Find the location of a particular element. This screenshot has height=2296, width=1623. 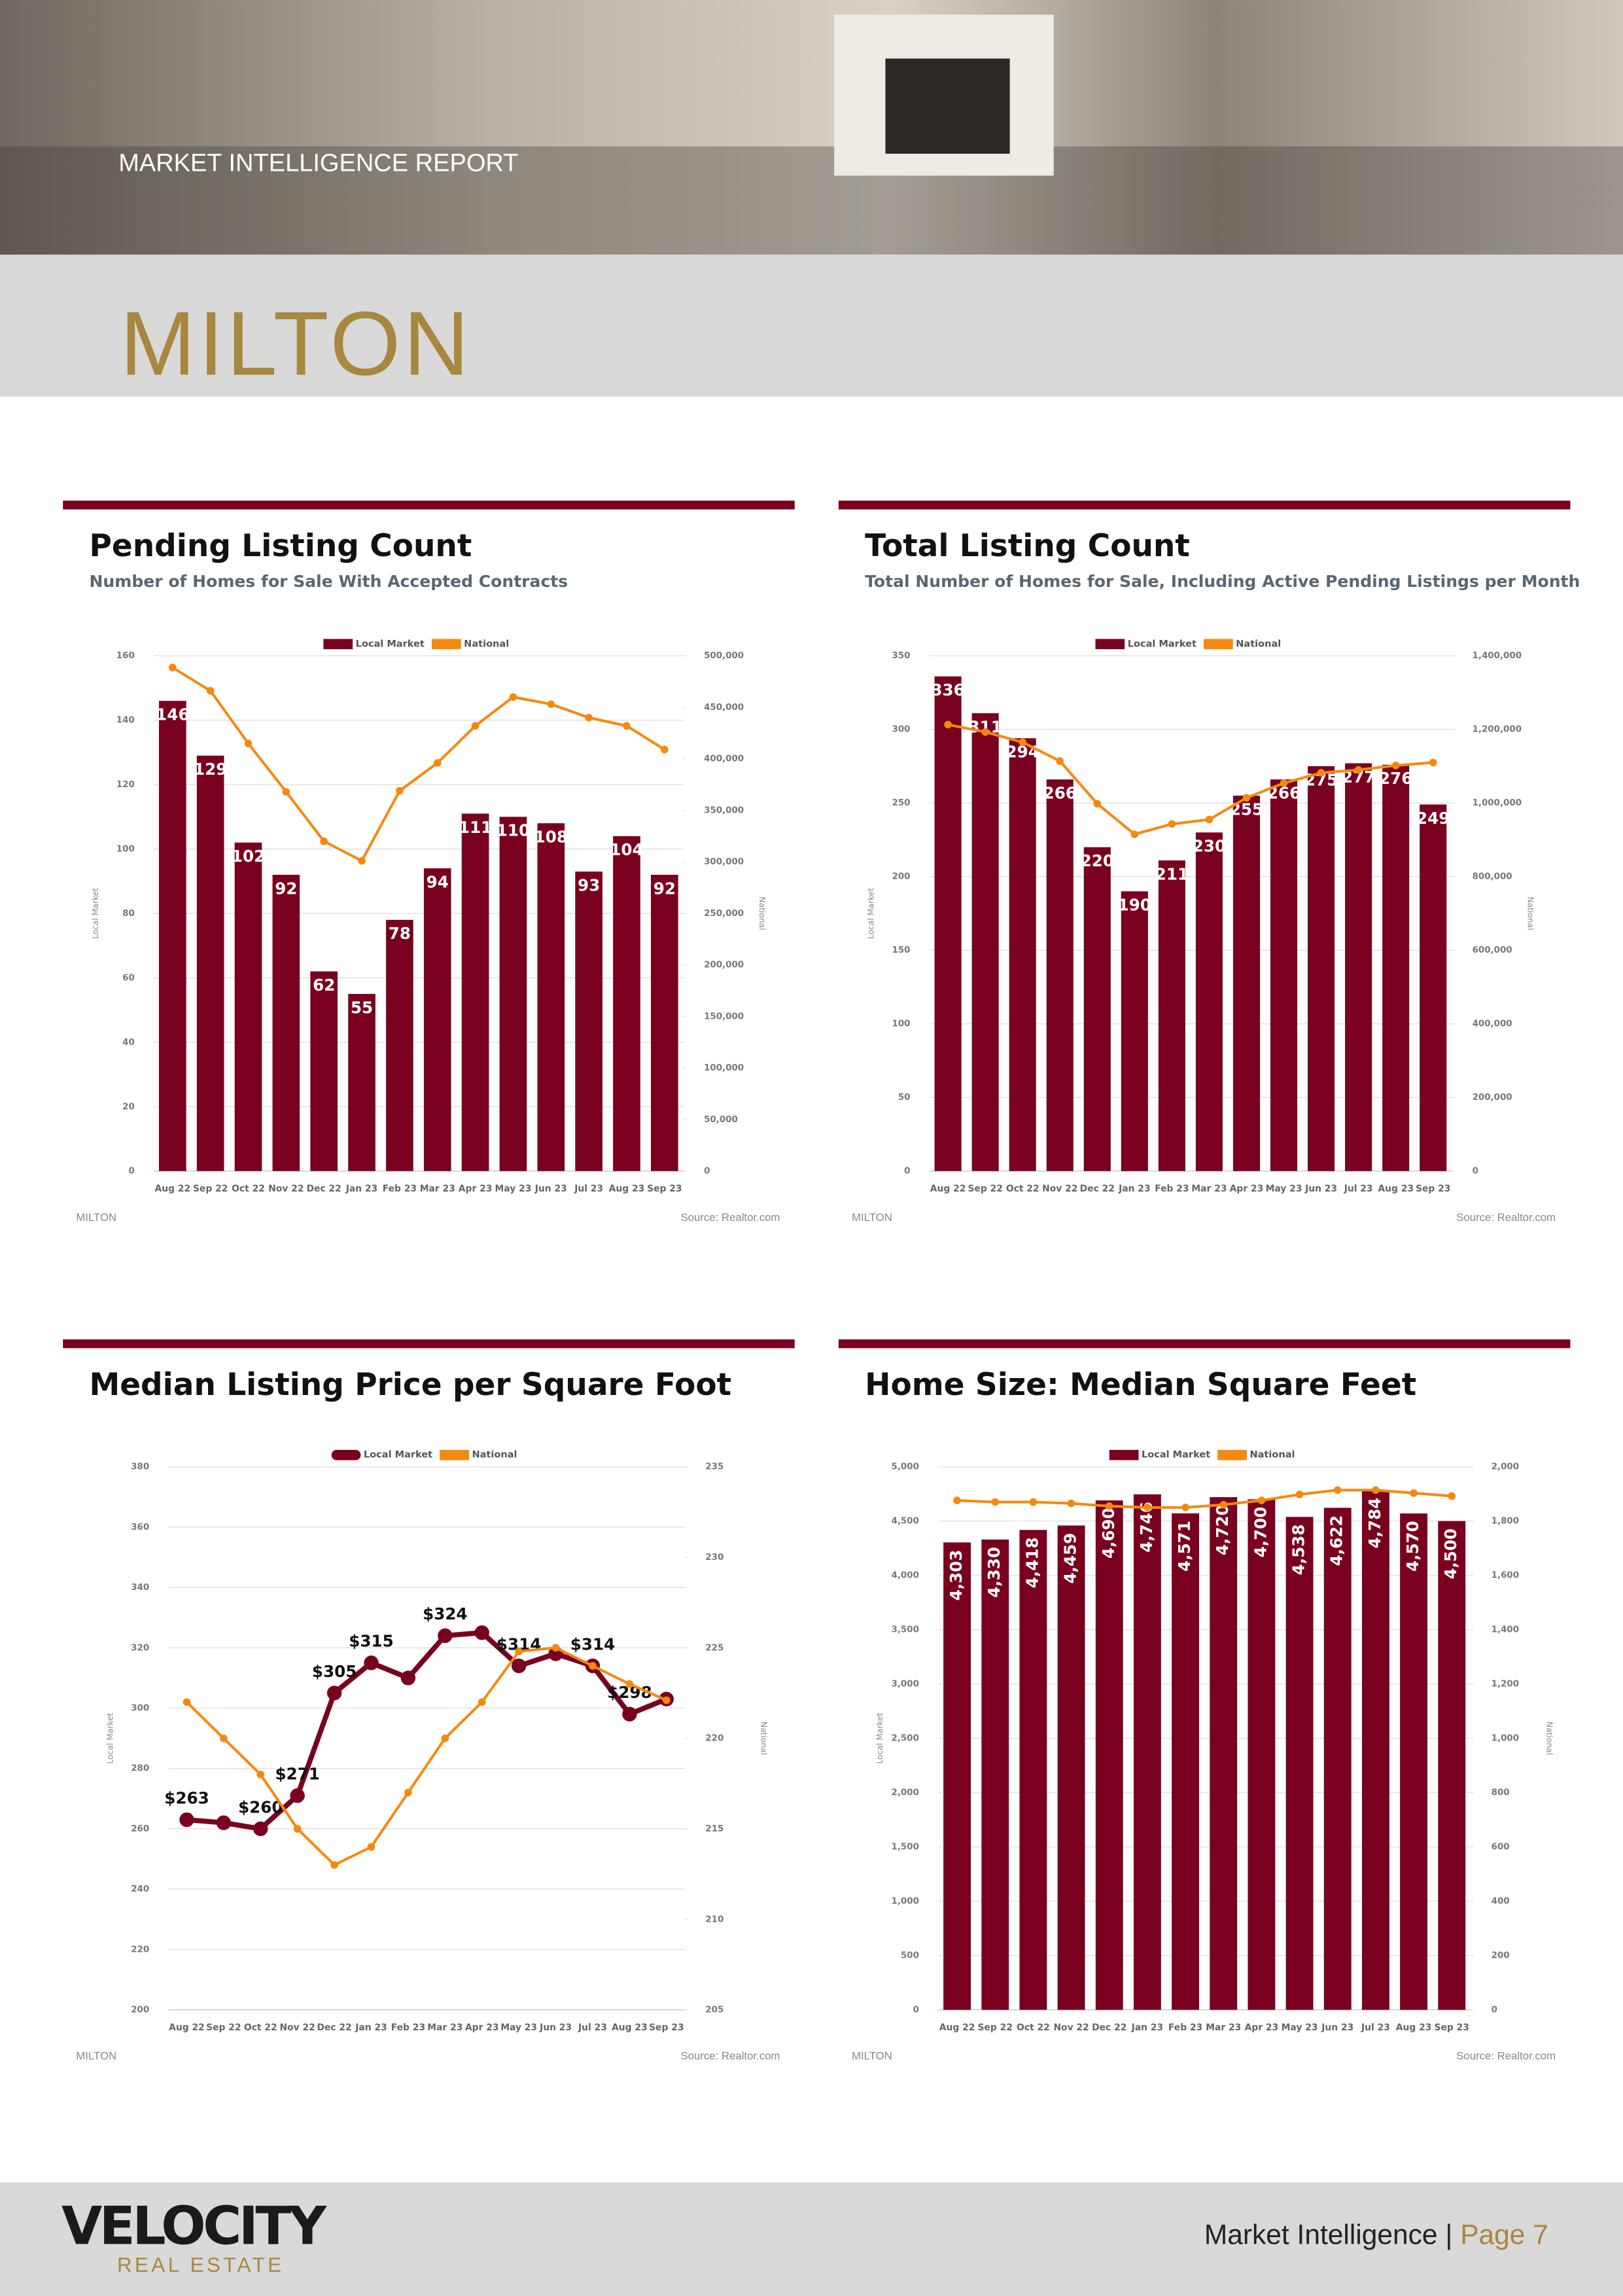

city-band is located at coordinates (812, 326).